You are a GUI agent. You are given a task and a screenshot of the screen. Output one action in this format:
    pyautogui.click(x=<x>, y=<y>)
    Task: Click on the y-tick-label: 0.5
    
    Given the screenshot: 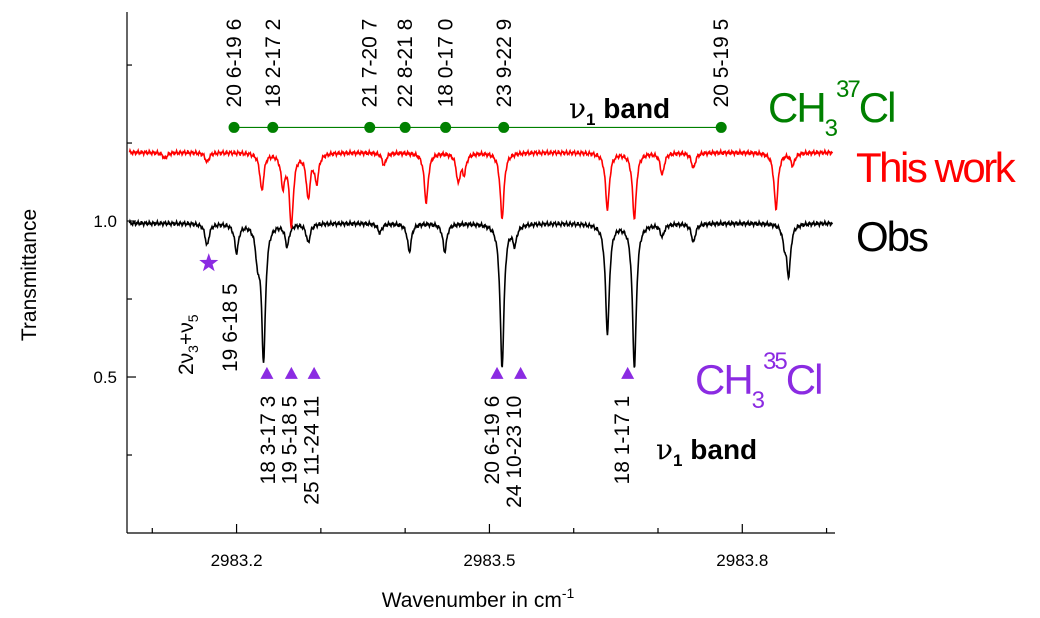 What is the action you would take?
    pyautogui.click(x=105, y=377)
    